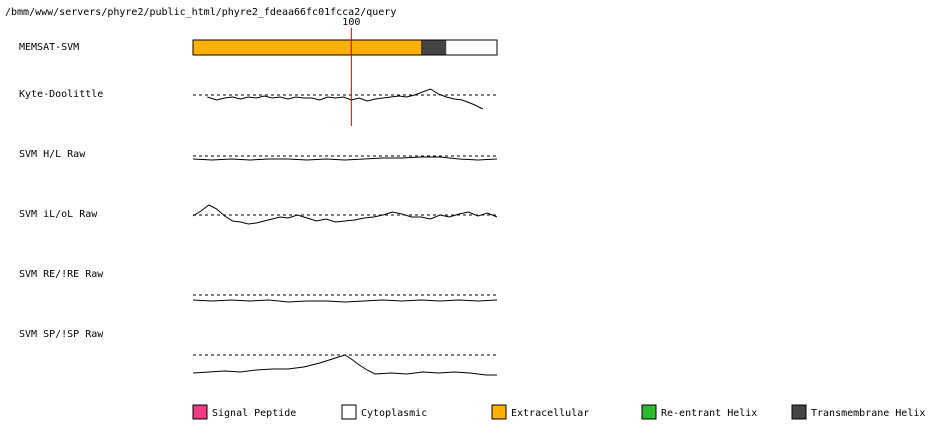 This screenshot has width=950, height=435. I want to click on track-label: Kyte-Doolittle, so click(61, 94).